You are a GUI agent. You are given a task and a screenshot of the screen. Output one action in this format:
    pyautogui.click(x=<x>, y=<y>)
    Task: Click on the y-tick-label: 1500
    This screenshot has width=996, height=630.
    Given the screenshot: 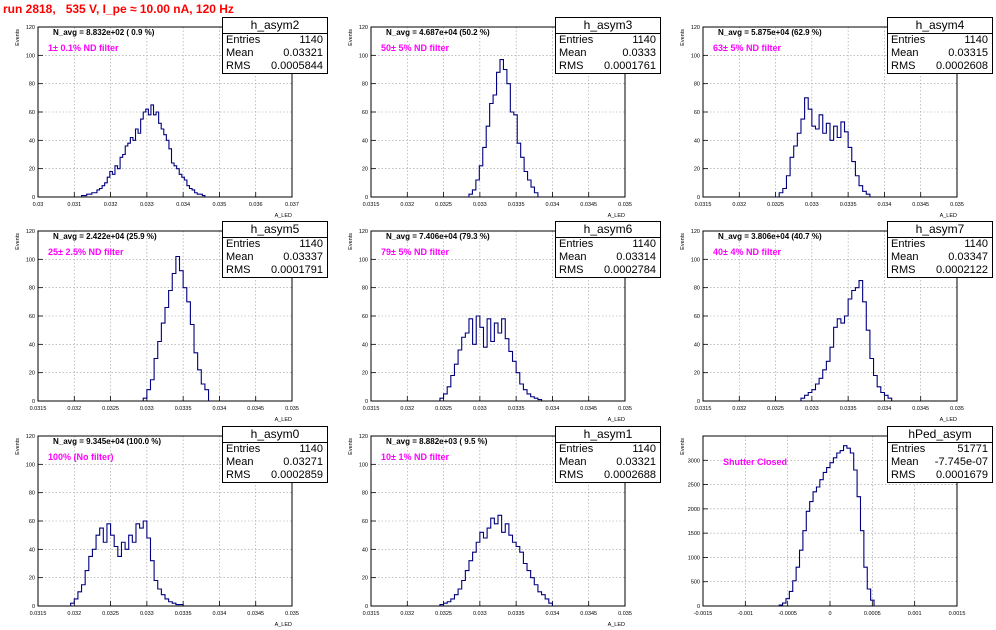 What is the action you would take?
    pyautogui.click(x=694, y=534)
    